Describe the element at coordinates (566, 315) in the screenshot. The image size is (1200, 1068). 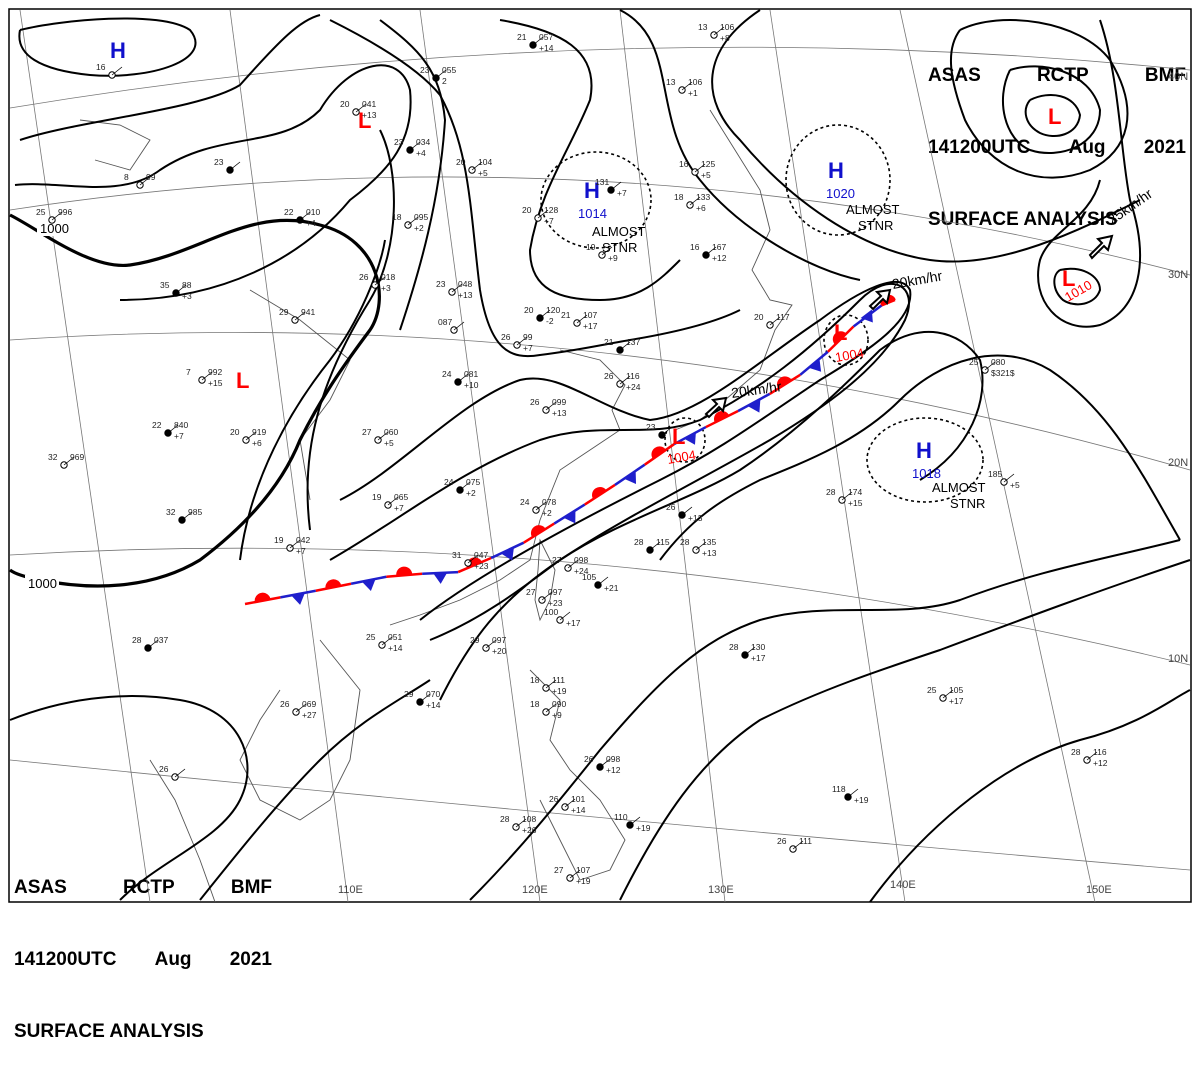
I see `station-temperature: 21` at that location.